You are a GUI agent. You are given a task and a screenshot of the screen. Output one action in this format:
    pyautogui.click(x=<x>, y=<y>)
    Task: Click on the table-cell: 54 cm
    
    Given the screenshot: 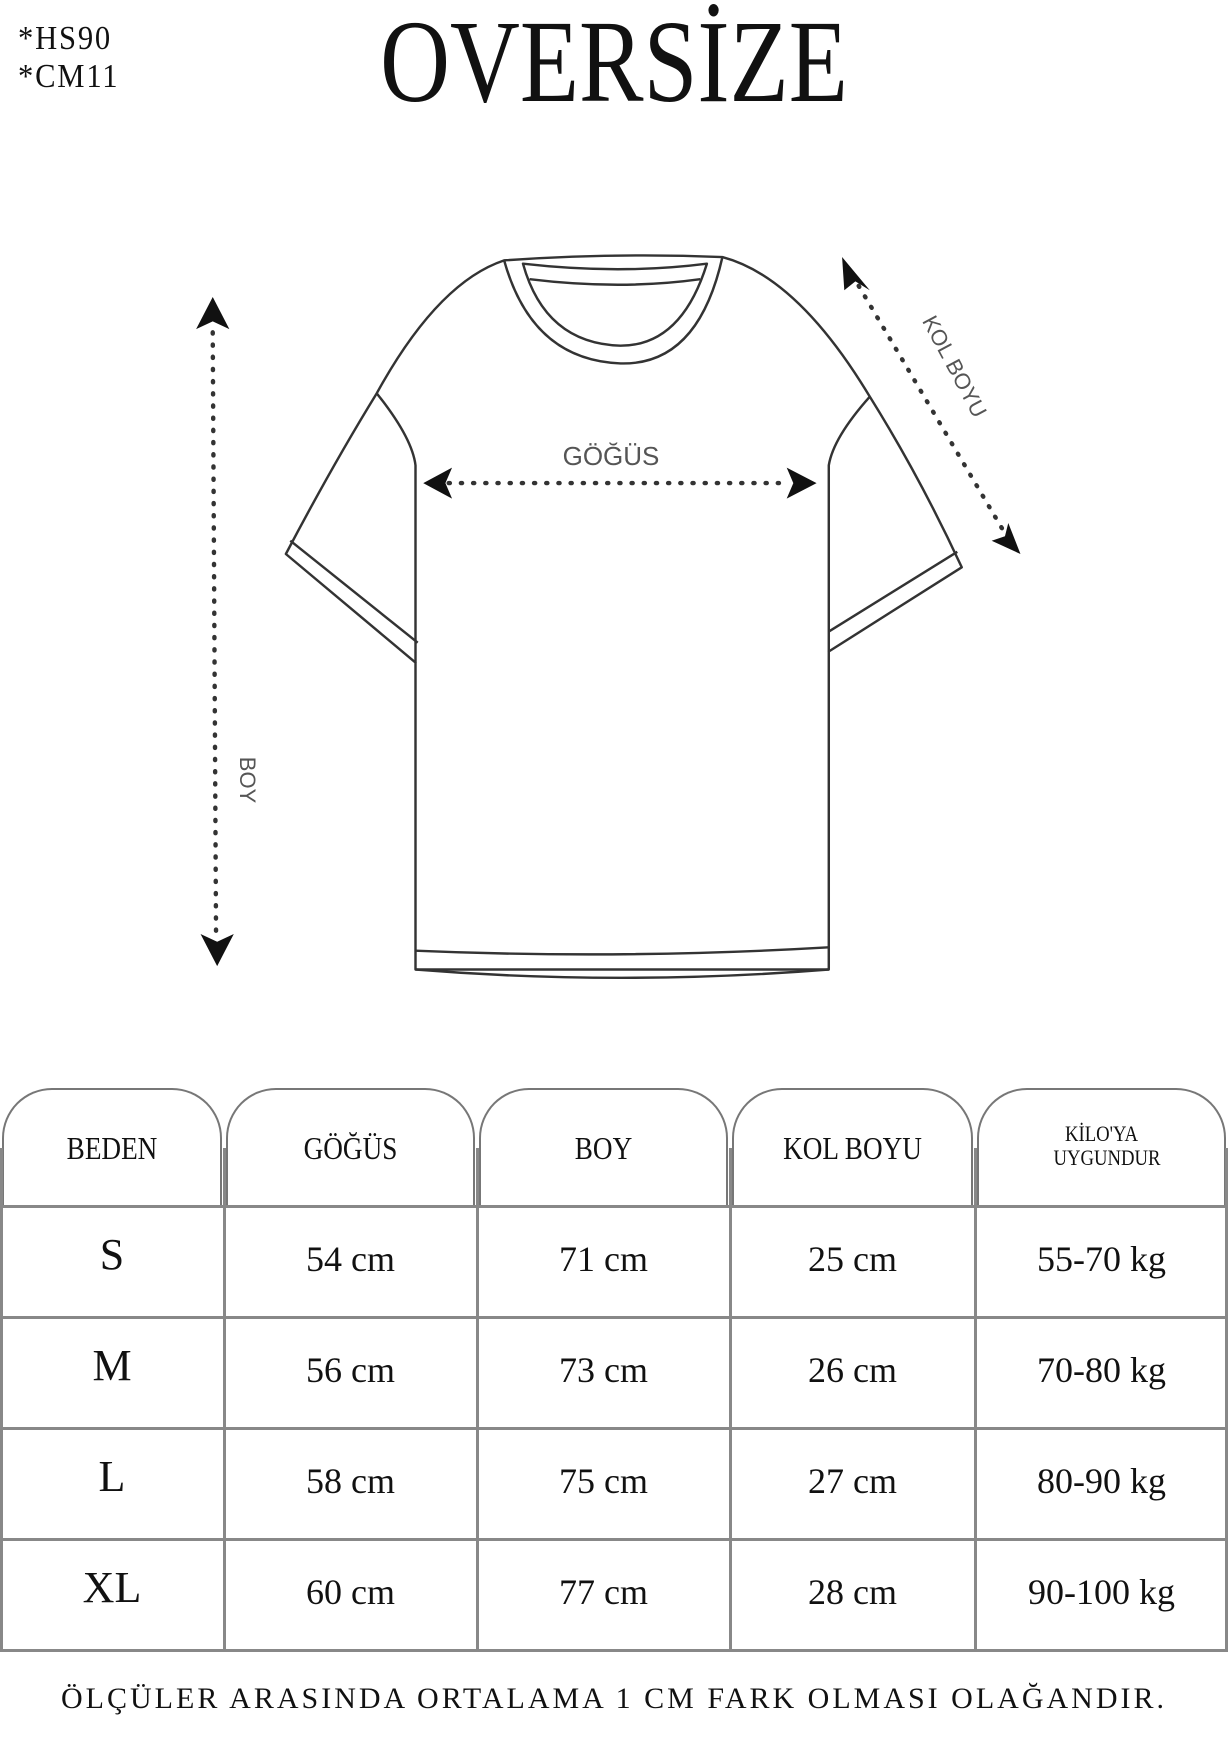 What is the action you would take?
    pyautogui.click(x=350, y=1259)
    